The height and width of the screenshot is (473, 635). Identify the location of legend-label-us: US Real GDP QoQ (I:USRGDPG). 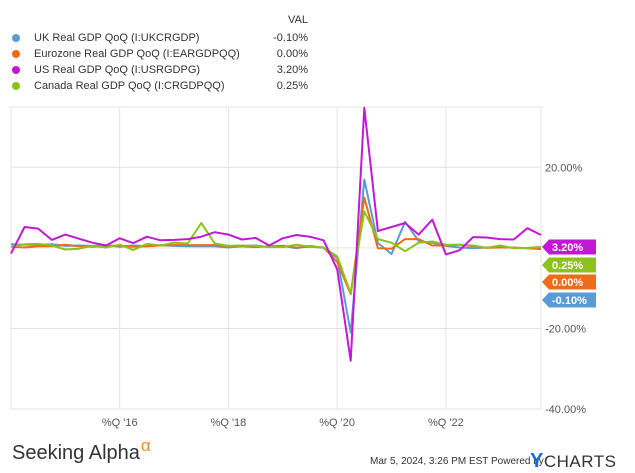
(117, 70).